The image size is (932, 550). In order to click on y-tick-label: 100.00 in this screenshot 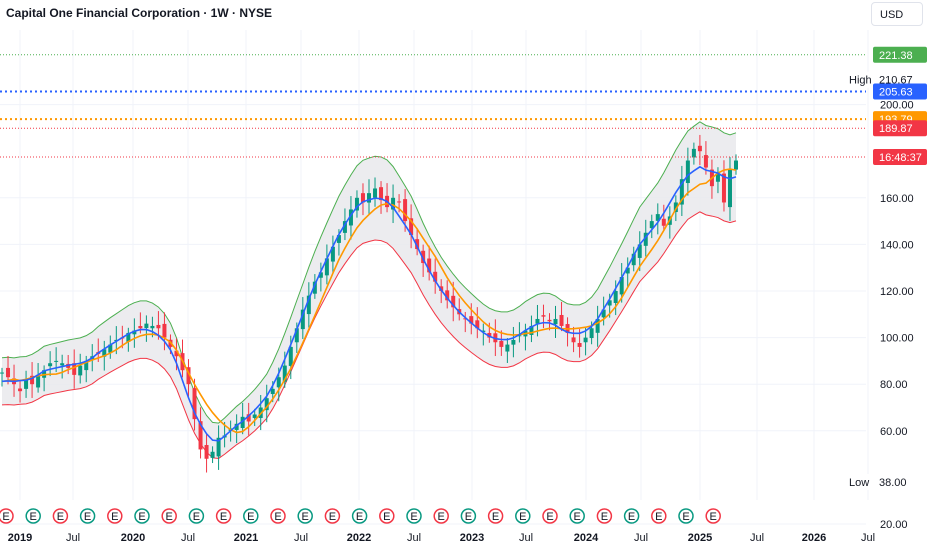, I will do `click(897, 339)`.